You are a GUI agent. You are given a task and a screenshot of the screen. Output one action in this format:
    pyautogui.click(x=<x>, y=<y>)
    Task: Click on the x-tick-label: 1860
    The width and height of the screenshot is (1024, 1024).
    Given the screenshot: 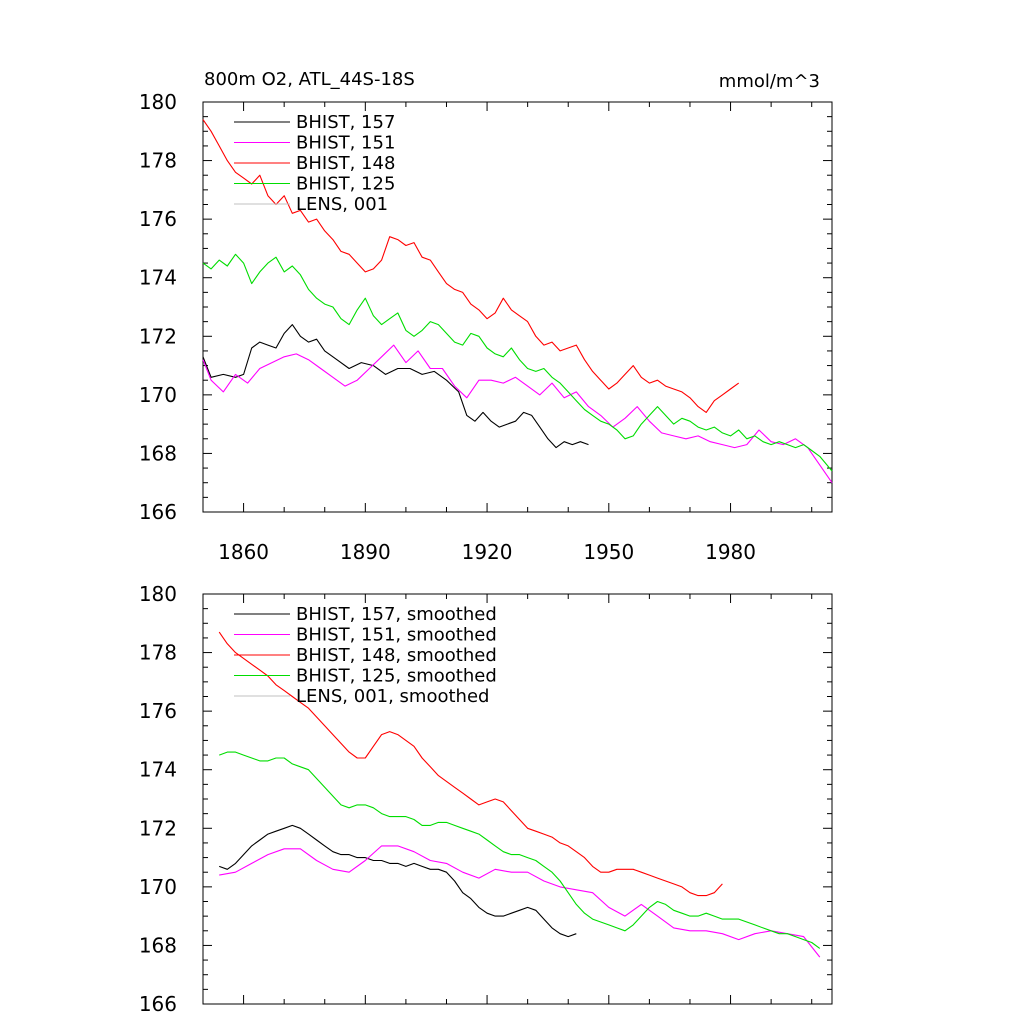 What is the action you would take?
    pyautogui.click(x=243, y=552)
    